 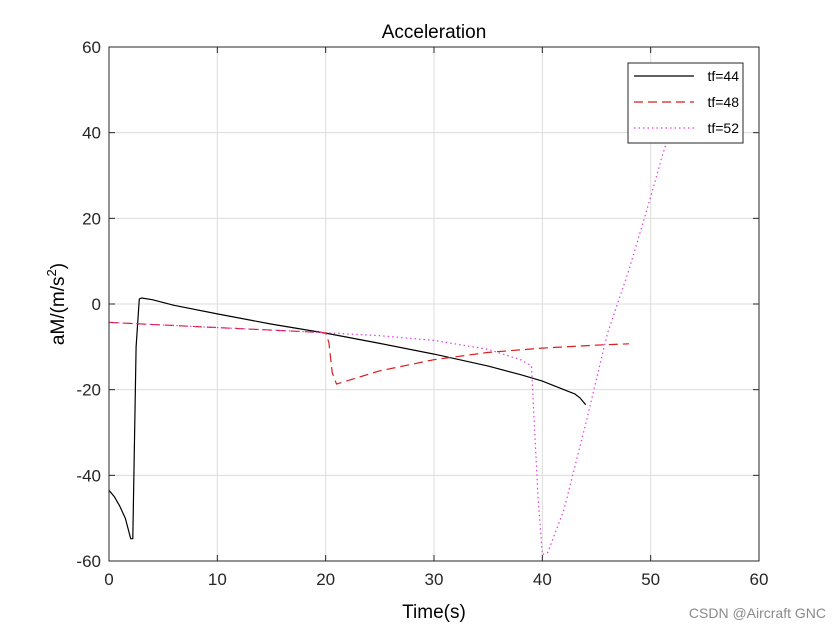 I want to click on x-tick-label: 10, so click(x=217, y=579).